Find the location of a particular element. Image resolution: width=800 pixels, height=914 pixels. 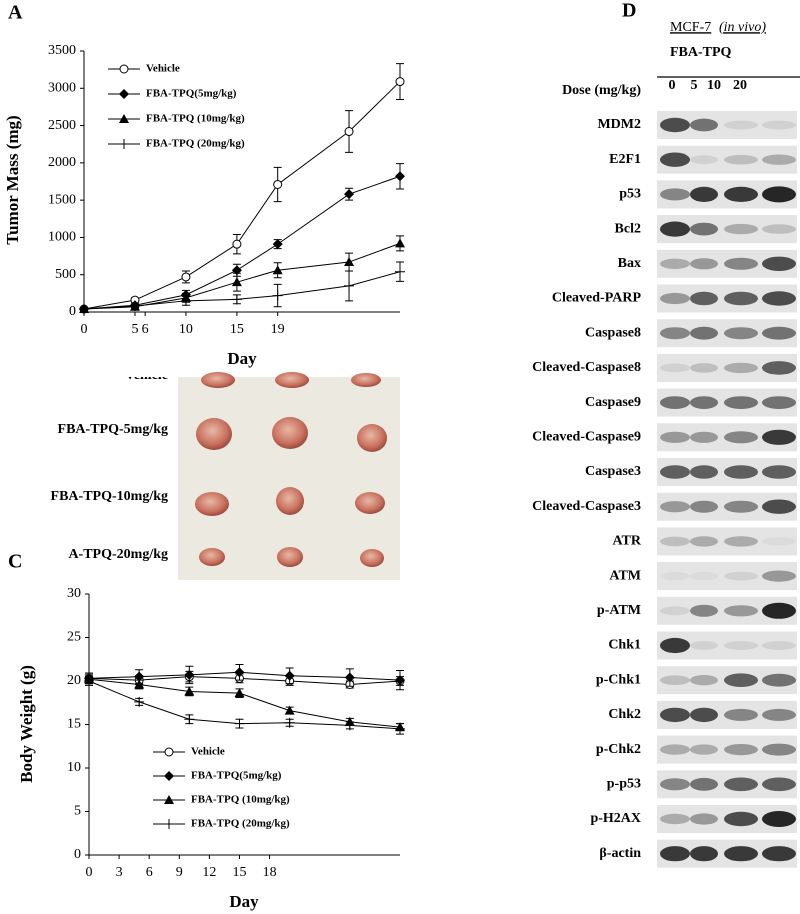

blot-row-label: β-actin is located at coordinates (620, 853).